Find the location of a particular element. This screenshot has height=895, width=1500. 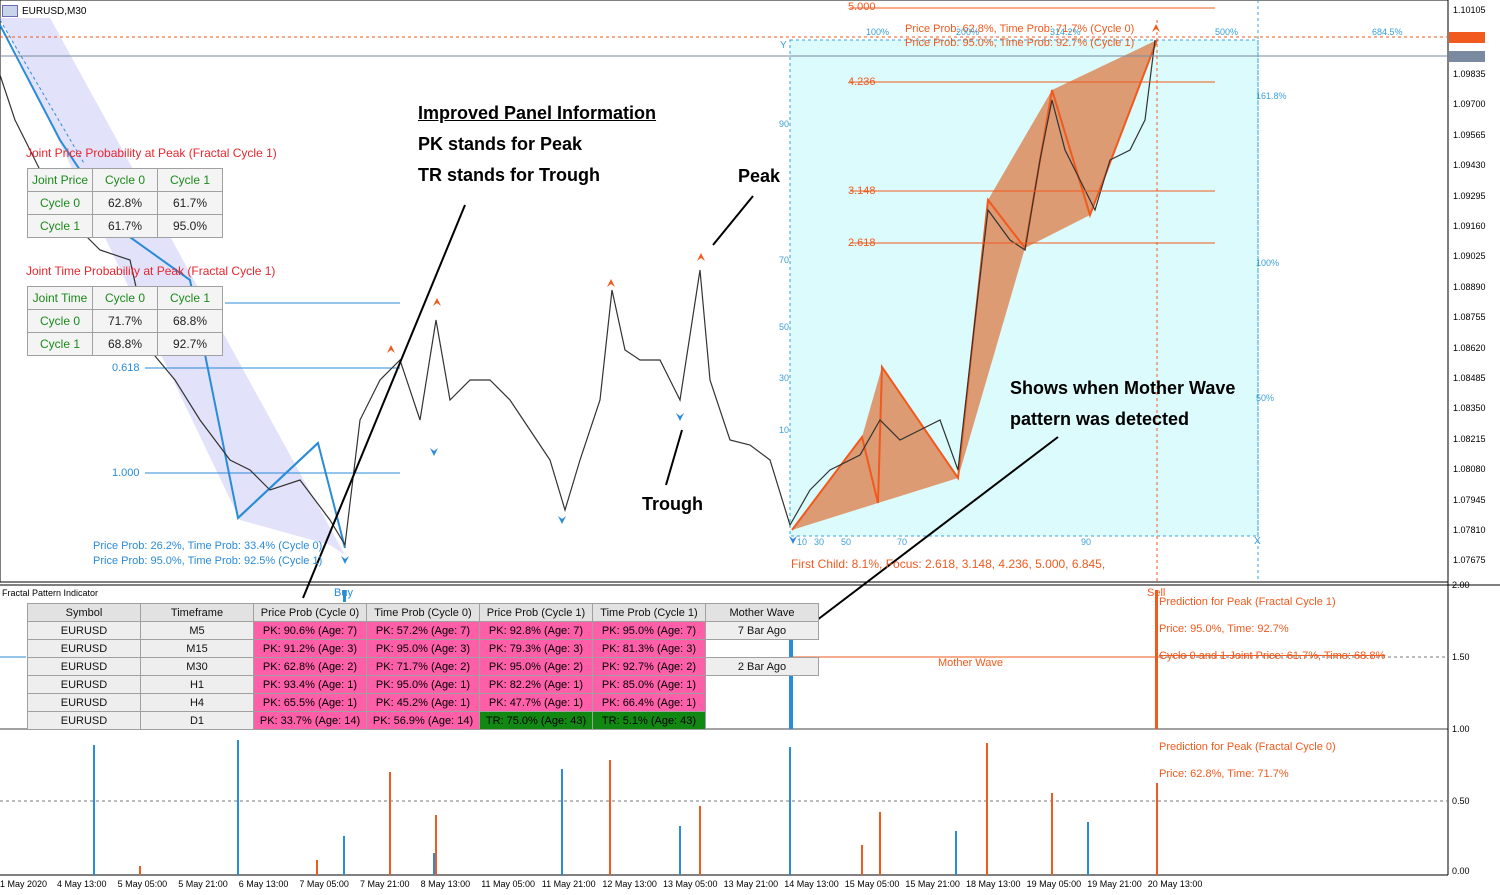

time-tick: 11 May 05:00 is located at coordinates (508, 884).